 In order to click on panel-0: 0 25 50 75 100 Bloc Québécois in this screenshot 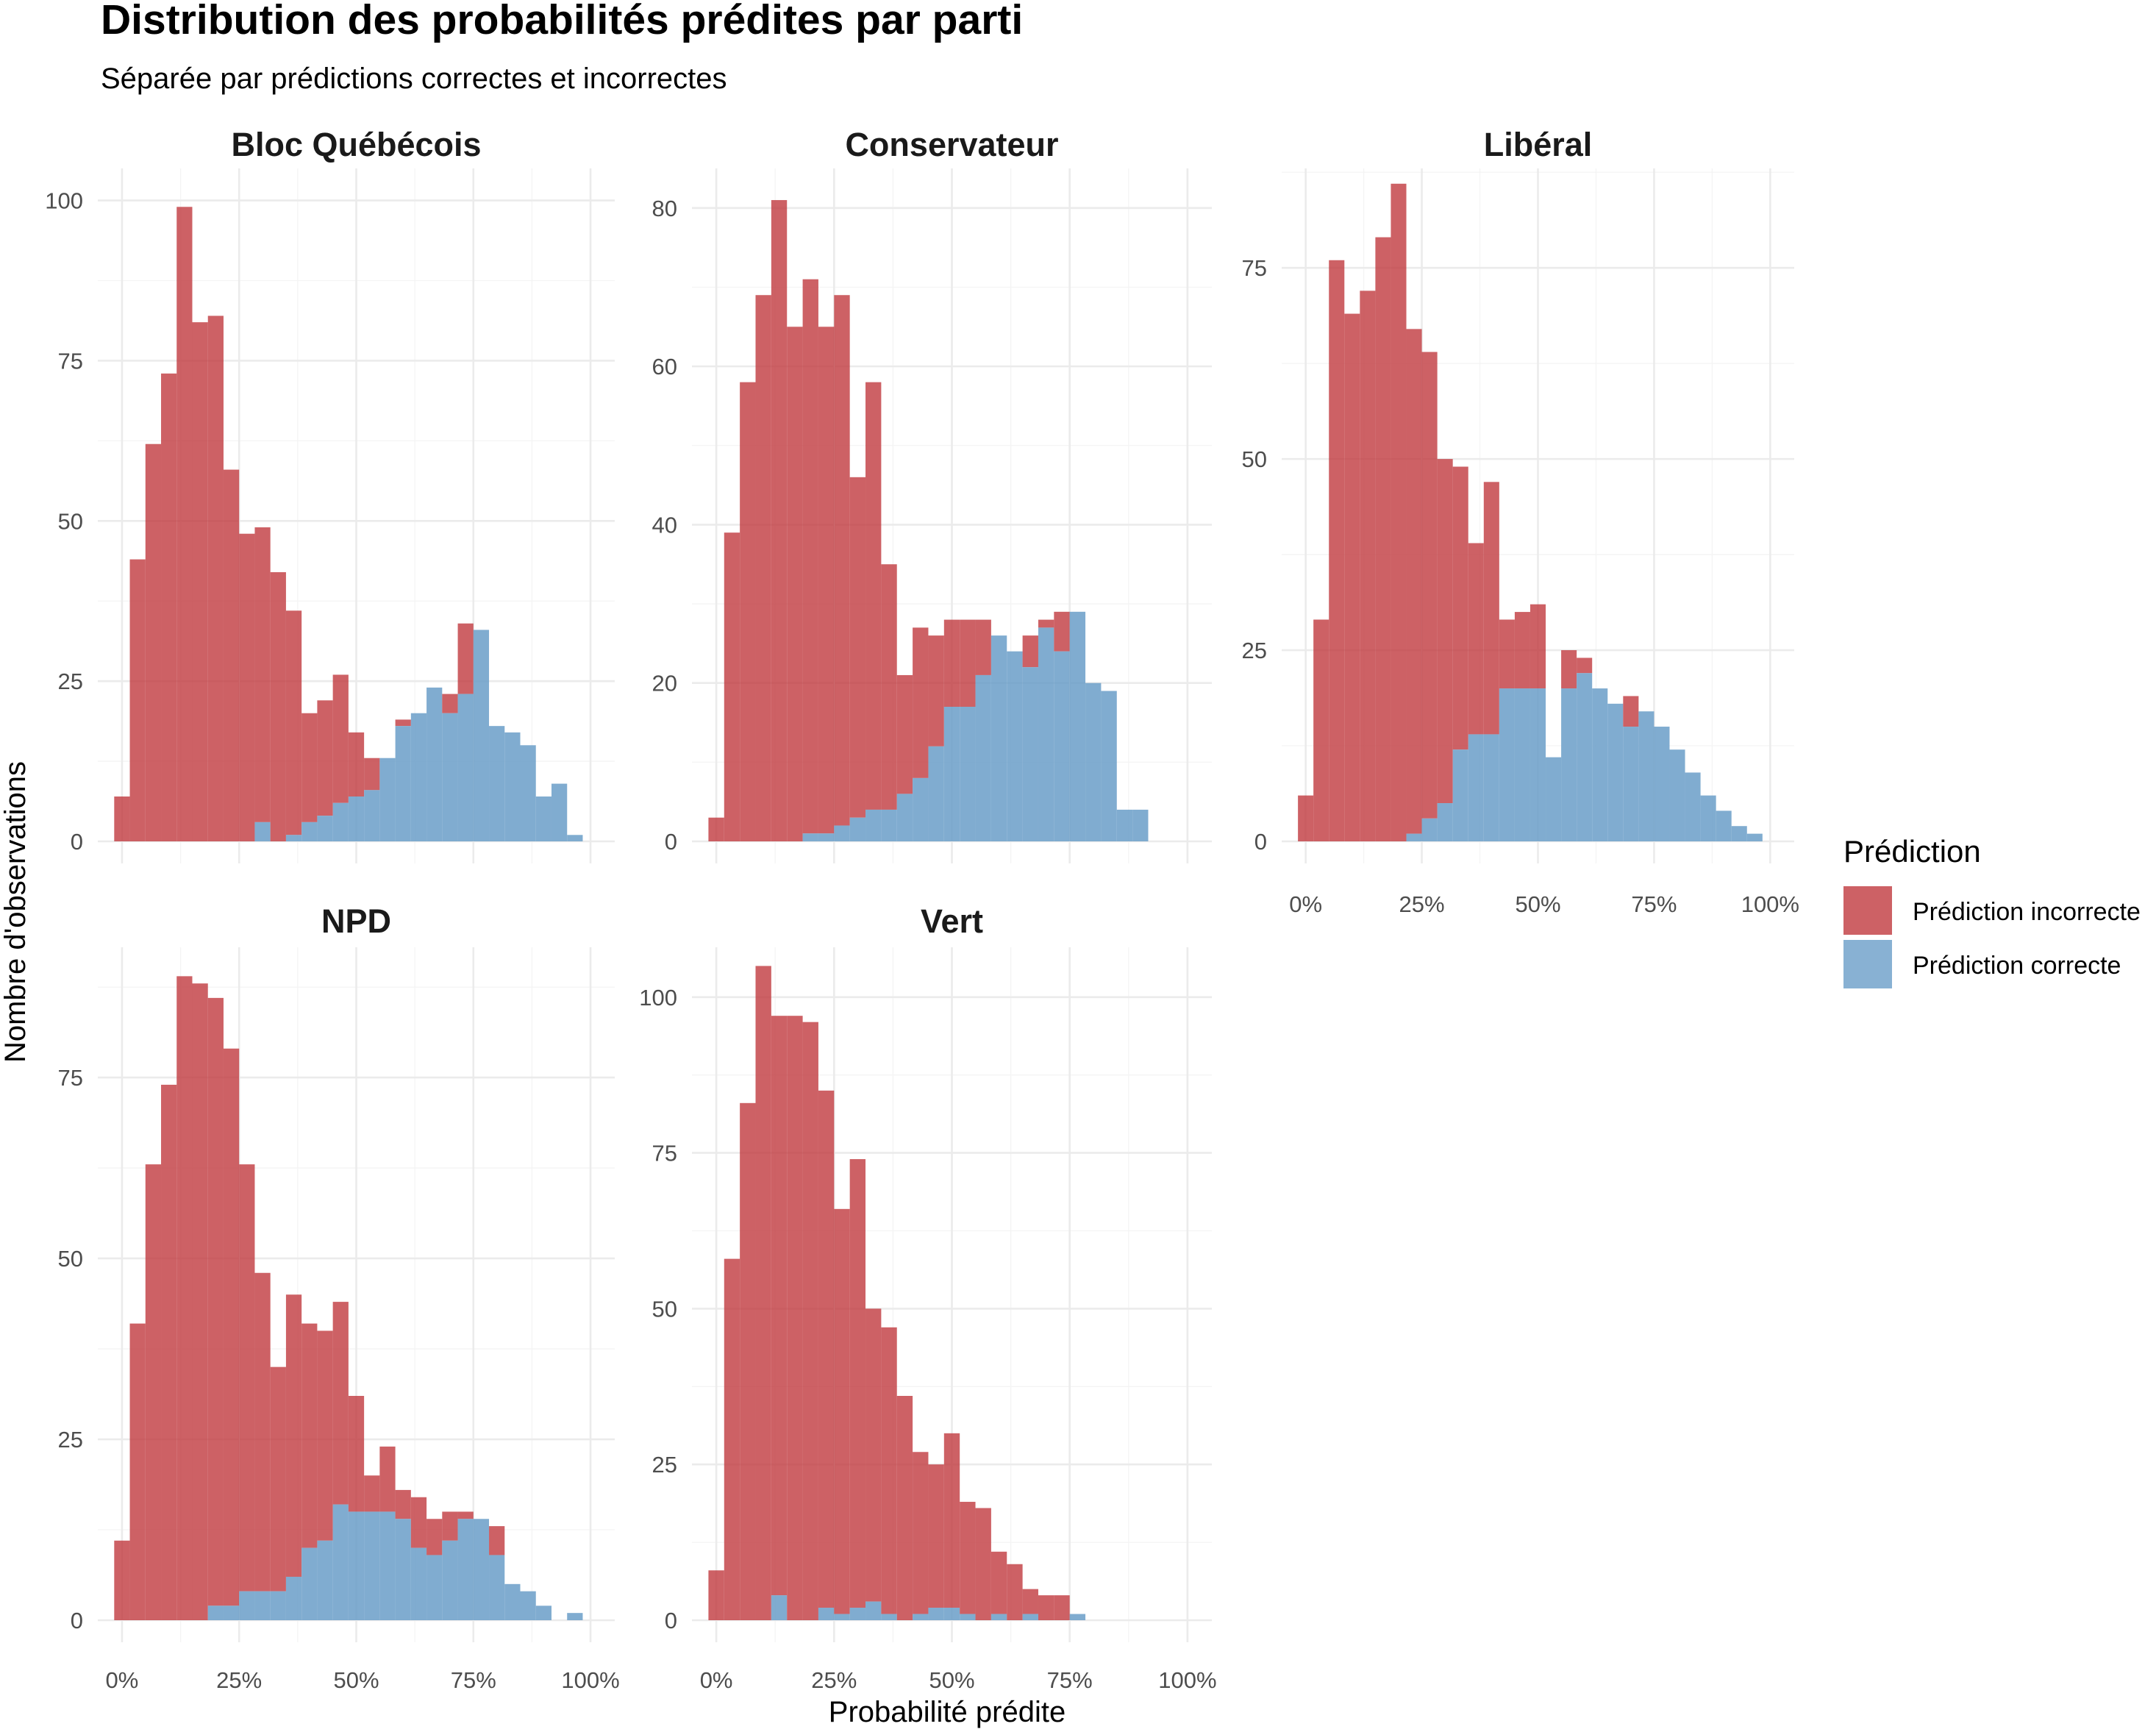, I will do `click(330, 494)`.